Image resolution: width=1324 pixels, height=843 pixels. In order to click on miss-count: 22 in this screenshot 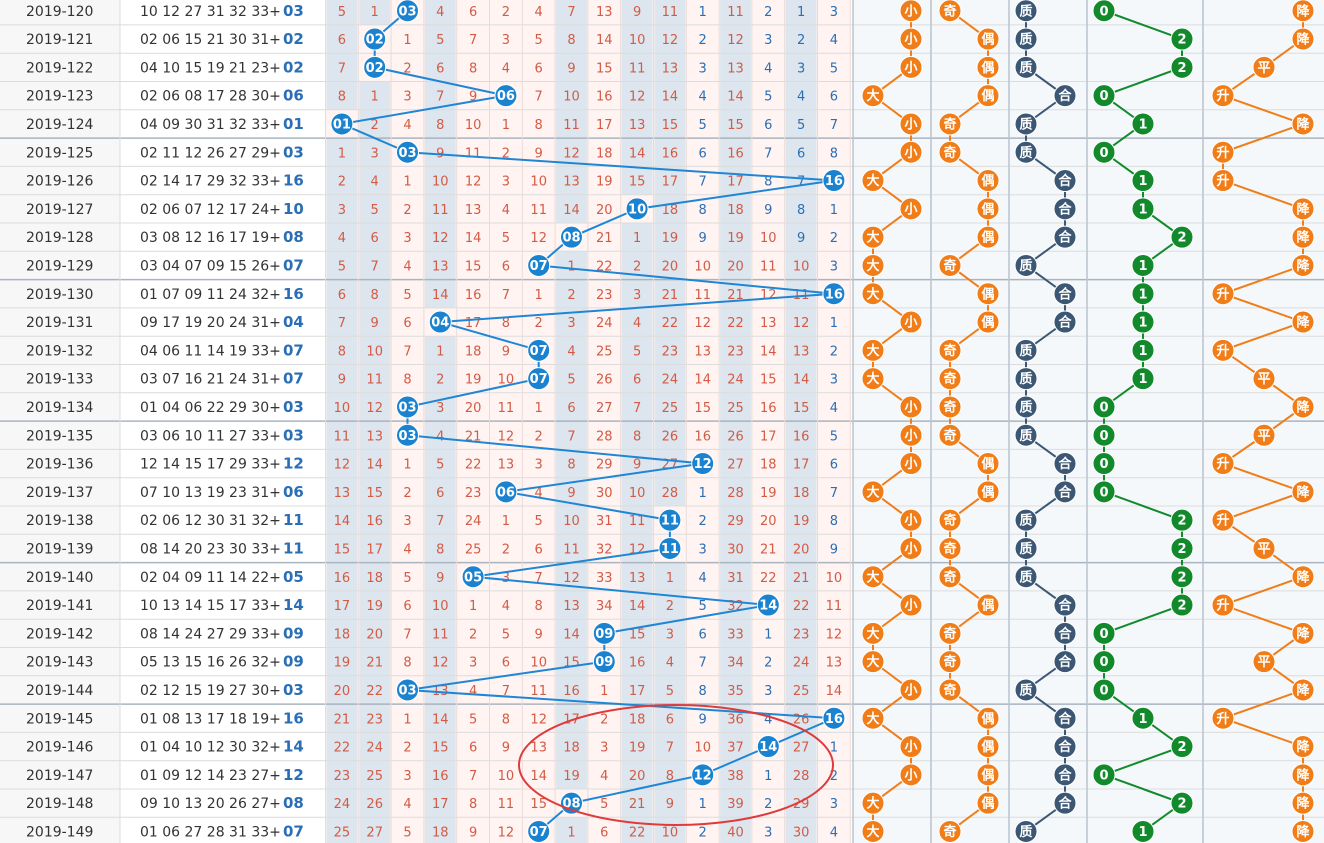, I will do `click(768, 578)`.